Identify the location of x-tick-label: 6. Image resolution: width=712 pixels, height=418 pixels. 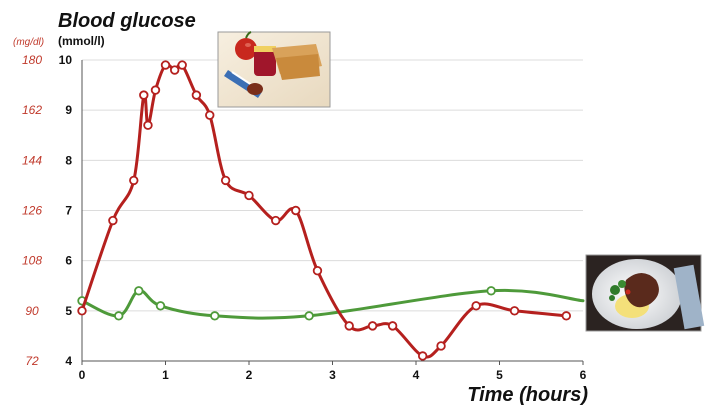
(583, 375).